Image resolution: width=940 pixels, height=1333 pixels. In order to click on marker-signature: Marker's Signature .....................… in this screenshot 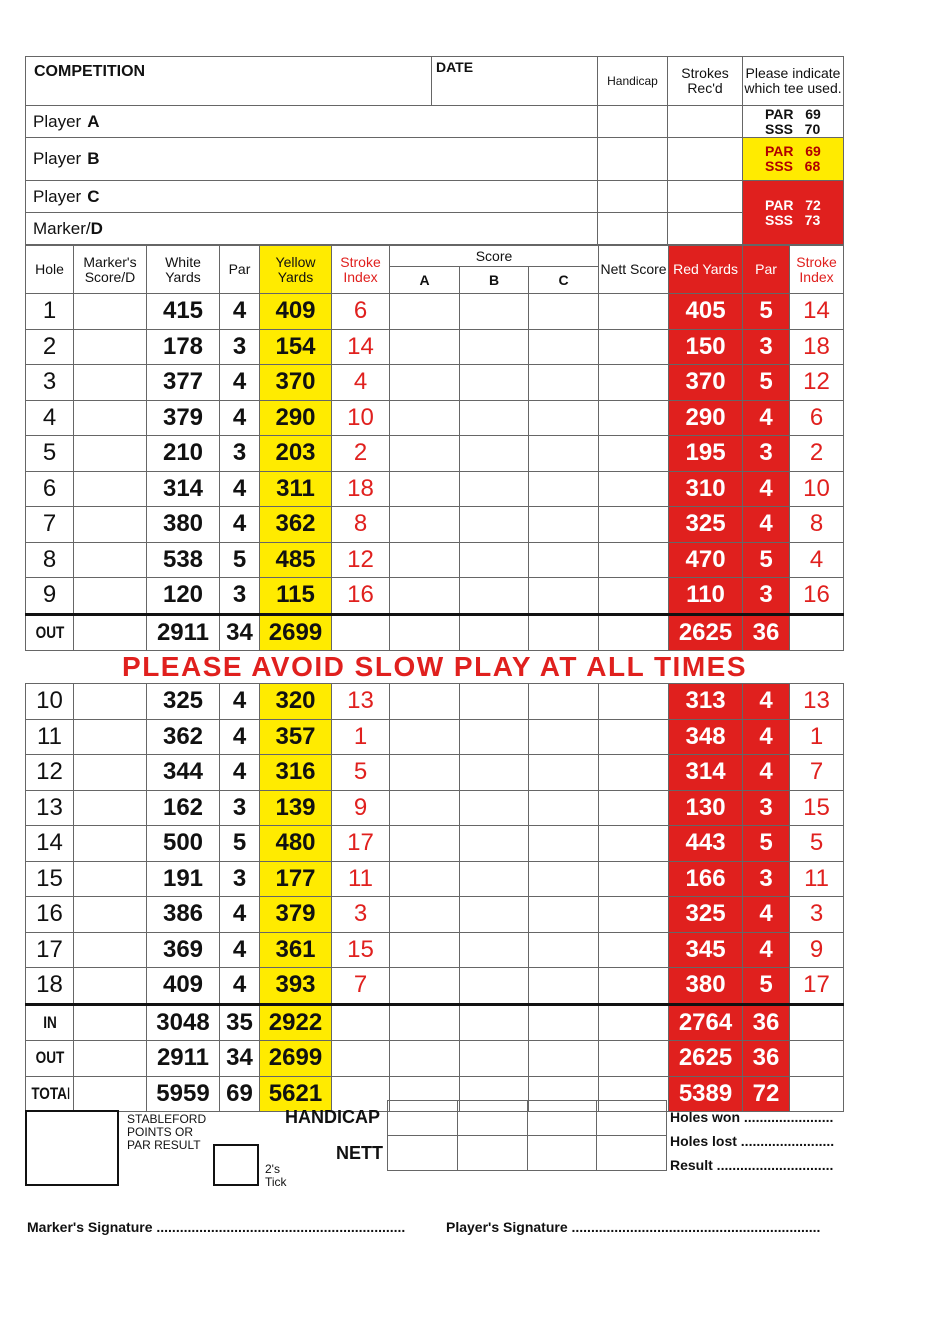, I will do `click(216, 1227)`.